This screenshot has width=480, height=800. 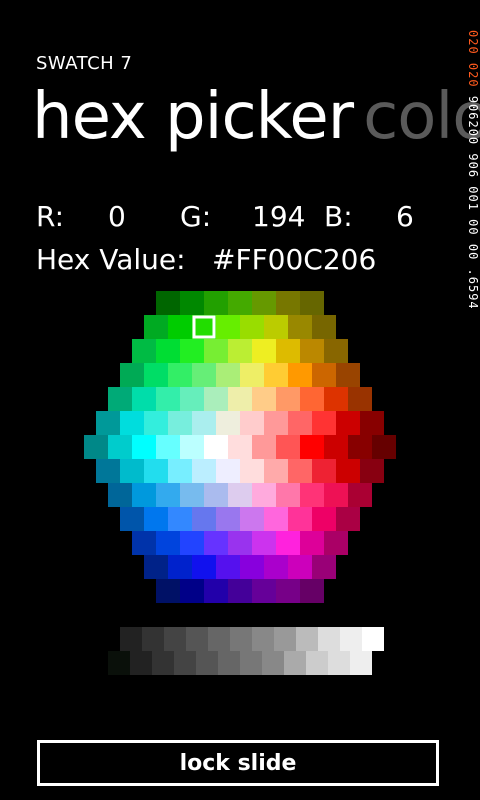 What do you see at coordinates (421, 117) in the screenshot?
I see `pivot-title-next: colo` at bounding box center [421, 117].